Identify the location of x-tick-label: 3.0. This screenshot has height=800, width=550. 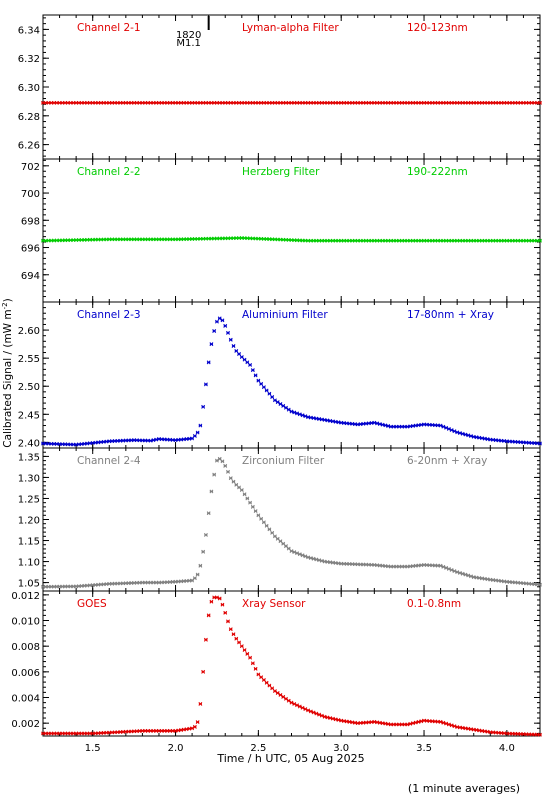
(341, 748).